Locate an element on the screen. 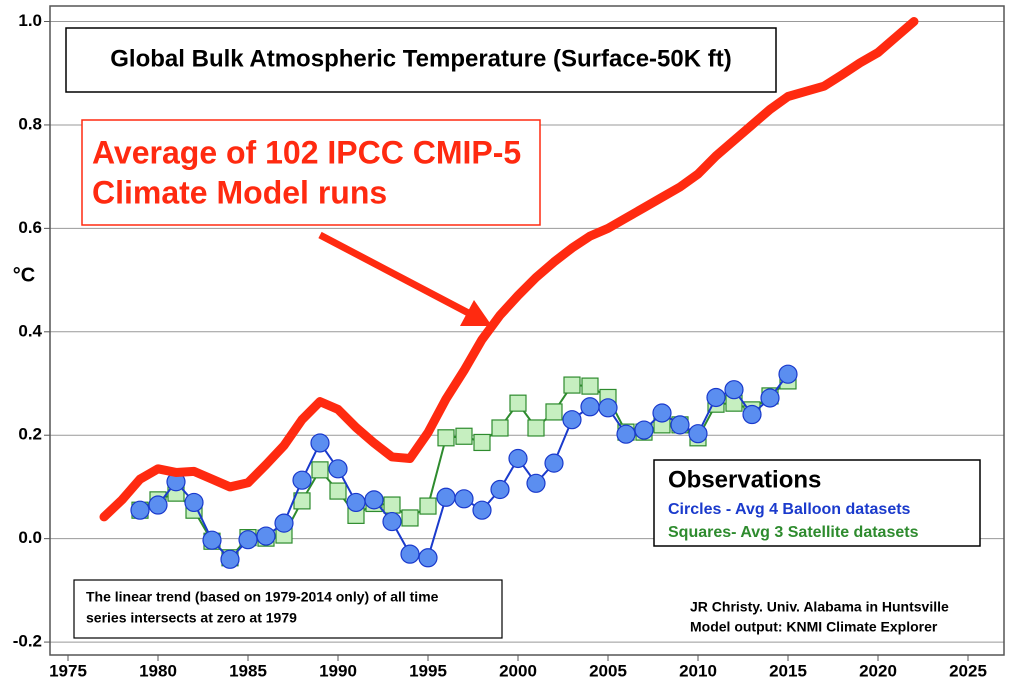  x-tick-label: 2005 is located at coordinates (608, 670).